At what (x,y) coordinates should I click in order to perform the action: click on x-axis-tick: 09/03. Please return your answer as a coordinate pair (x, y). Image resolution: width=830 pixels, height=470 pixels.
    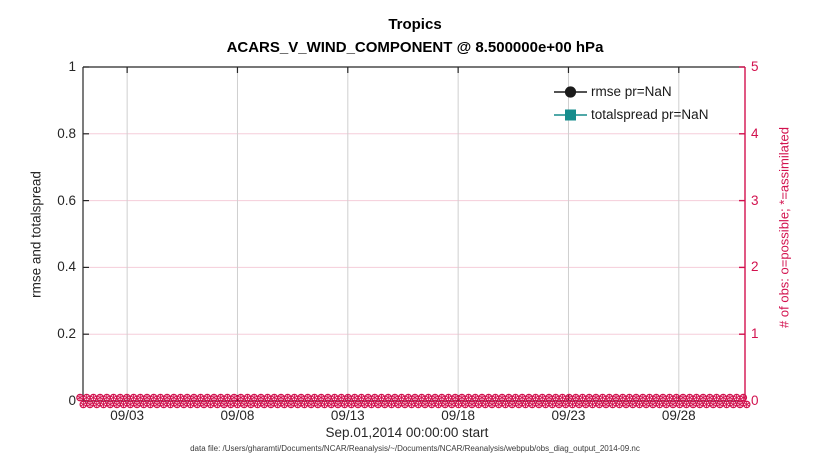
    Looking at the image, I should click on (127, 415).